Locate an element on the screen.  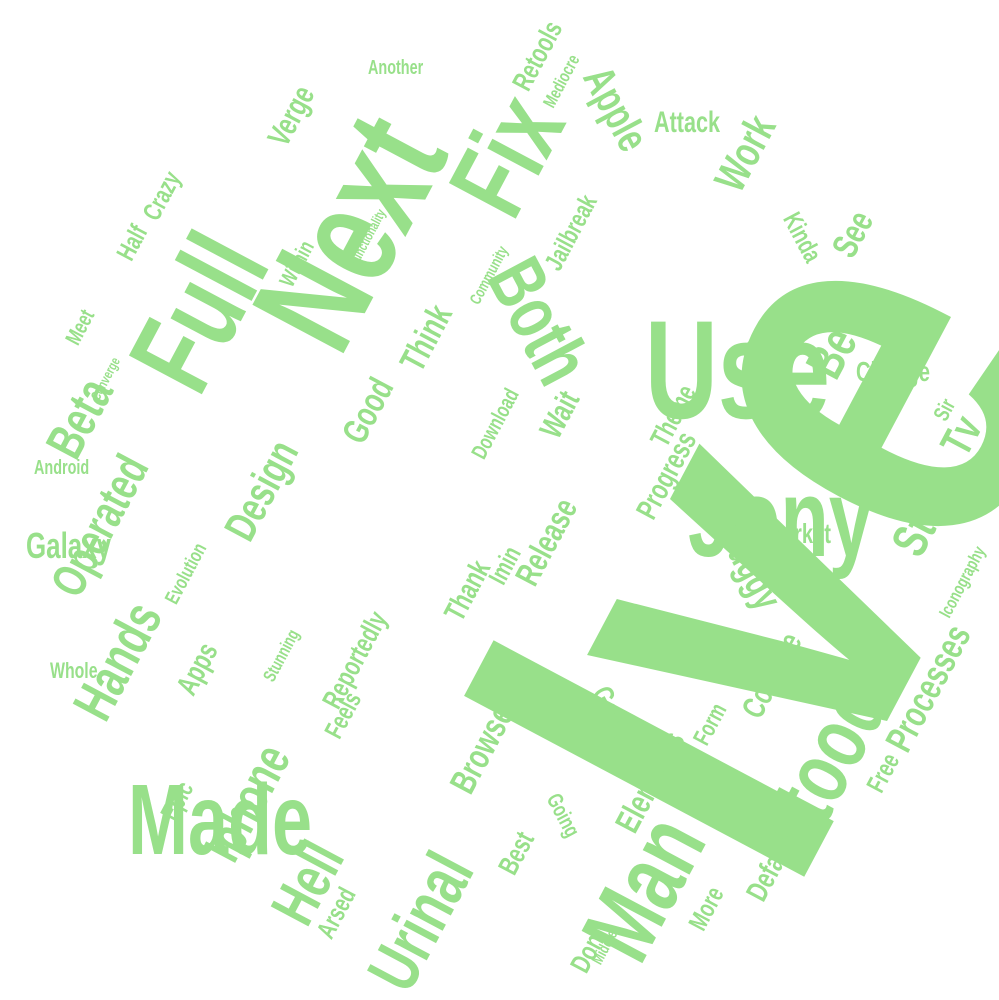
word-urinal: Urinal is located at coordinates (420, 920).